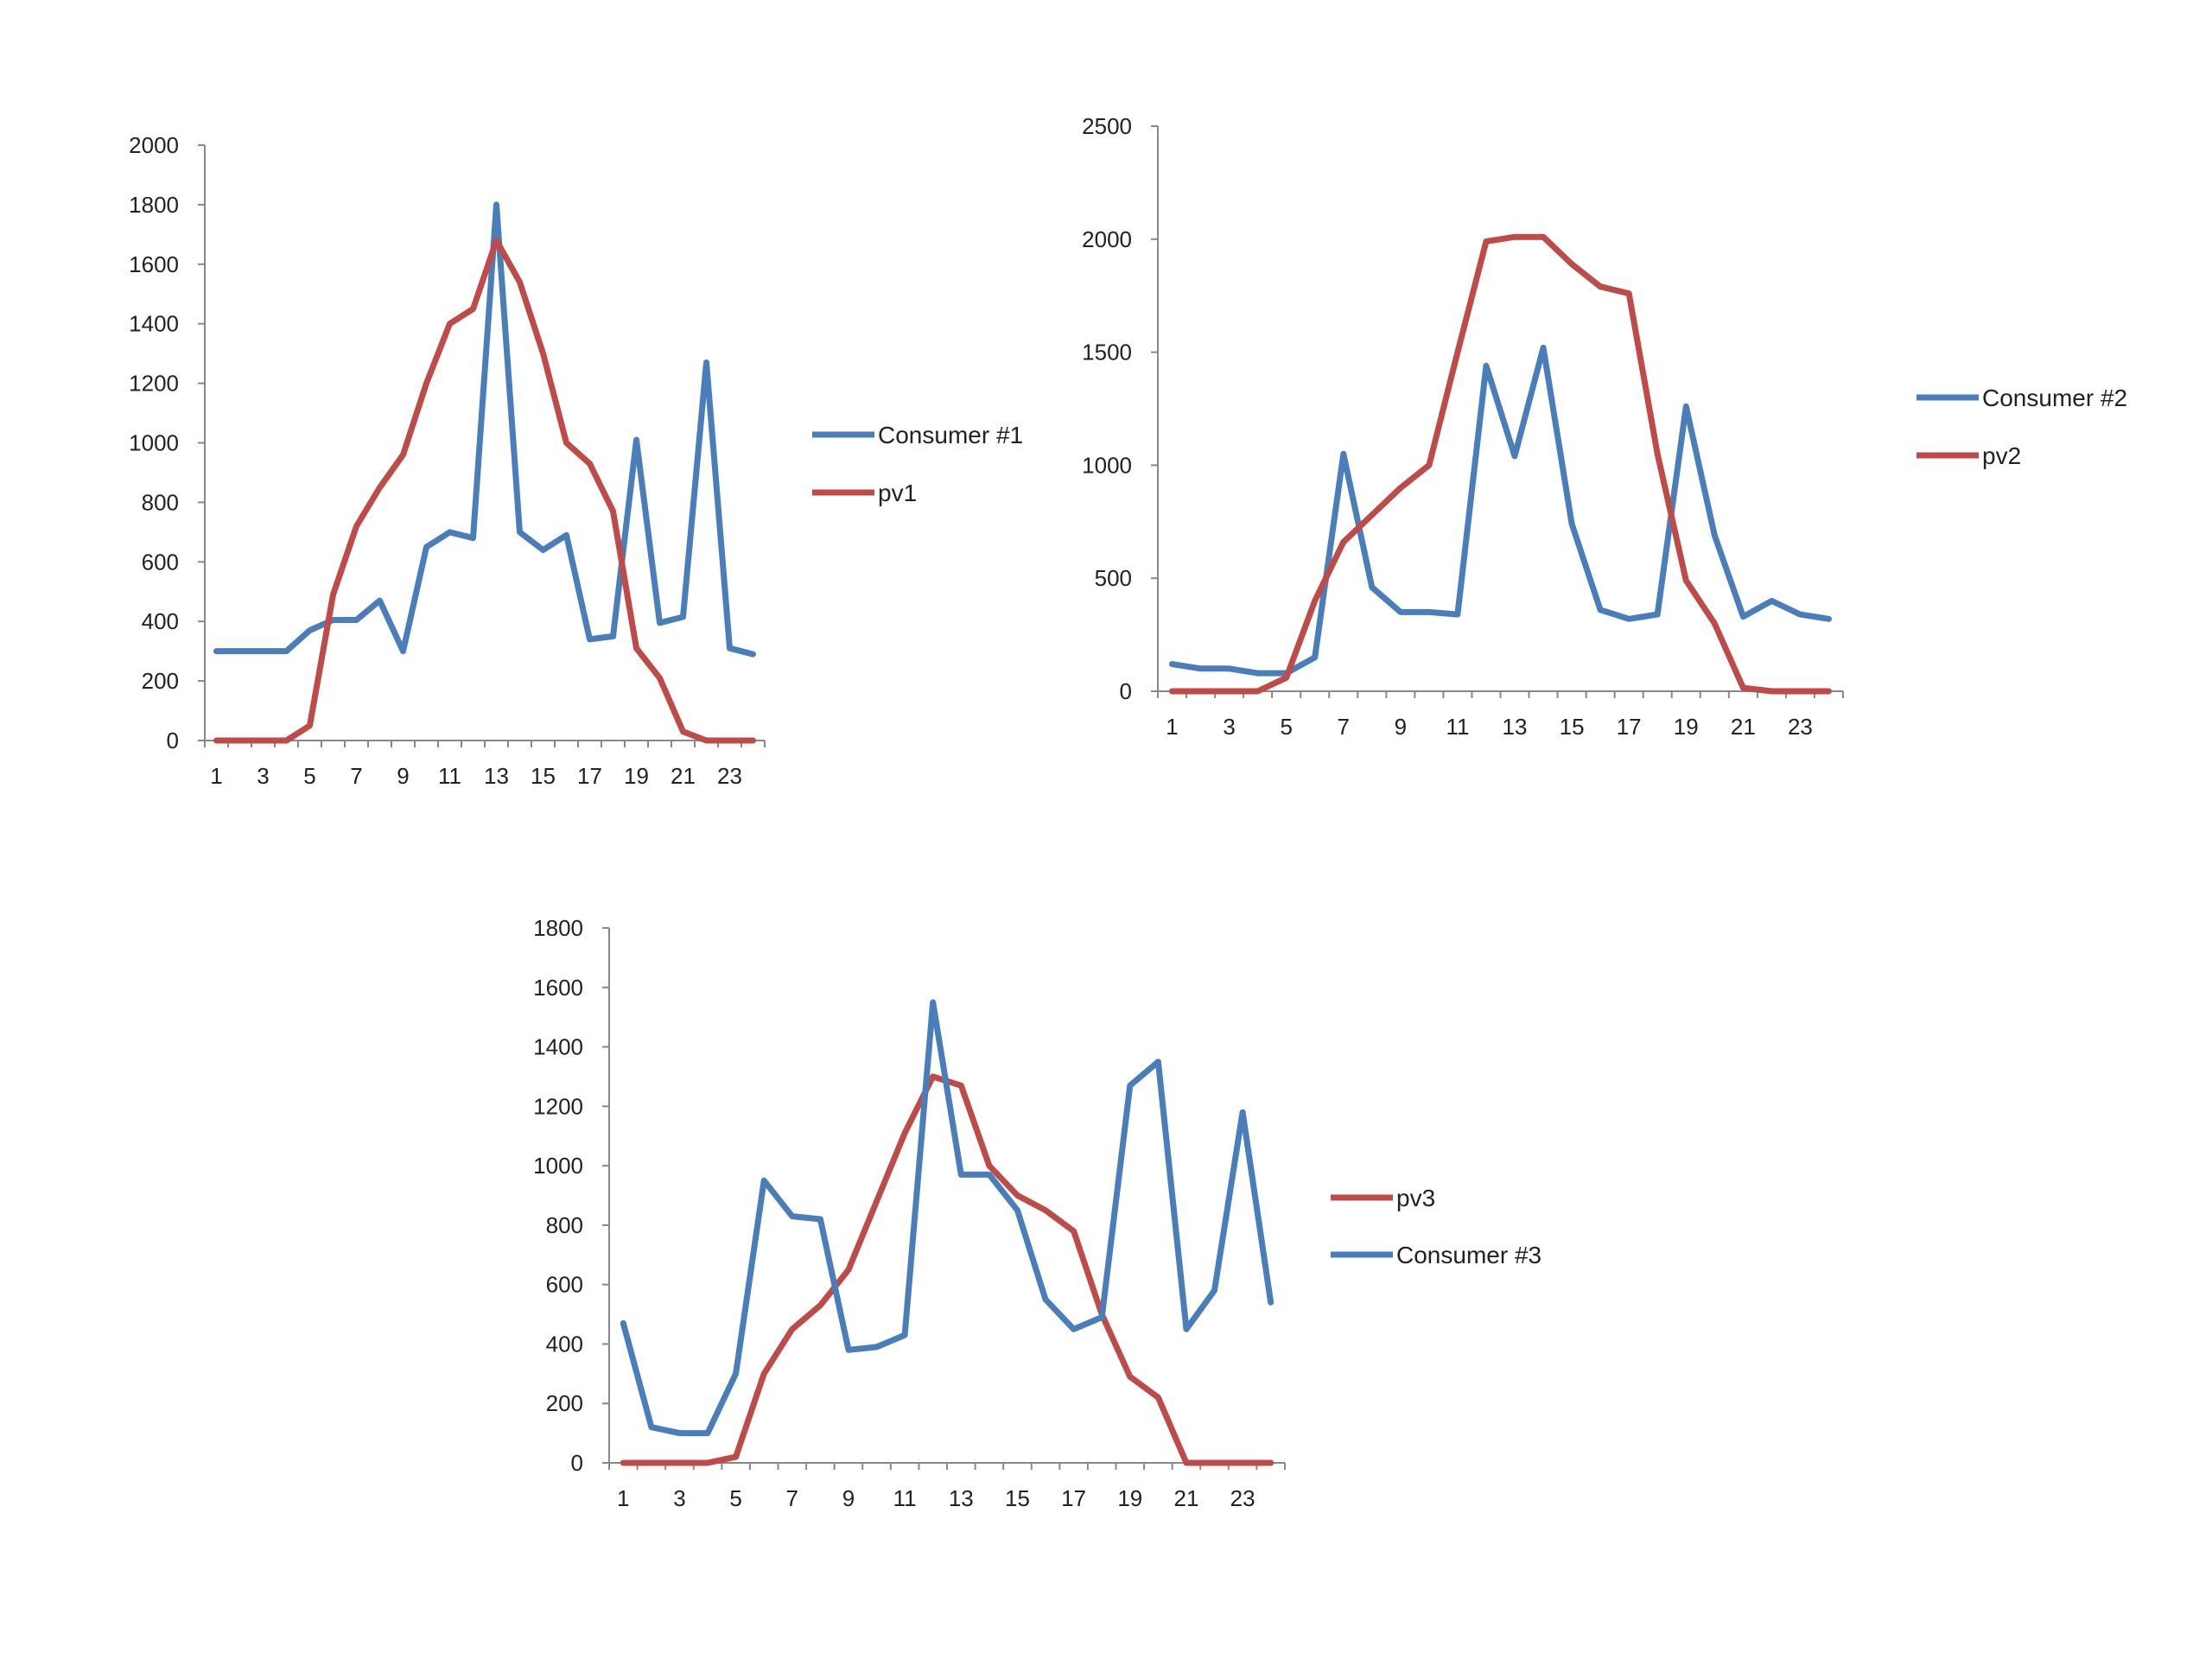  I want to click on legend-label: Consumer #3, so click(1468, 1255).